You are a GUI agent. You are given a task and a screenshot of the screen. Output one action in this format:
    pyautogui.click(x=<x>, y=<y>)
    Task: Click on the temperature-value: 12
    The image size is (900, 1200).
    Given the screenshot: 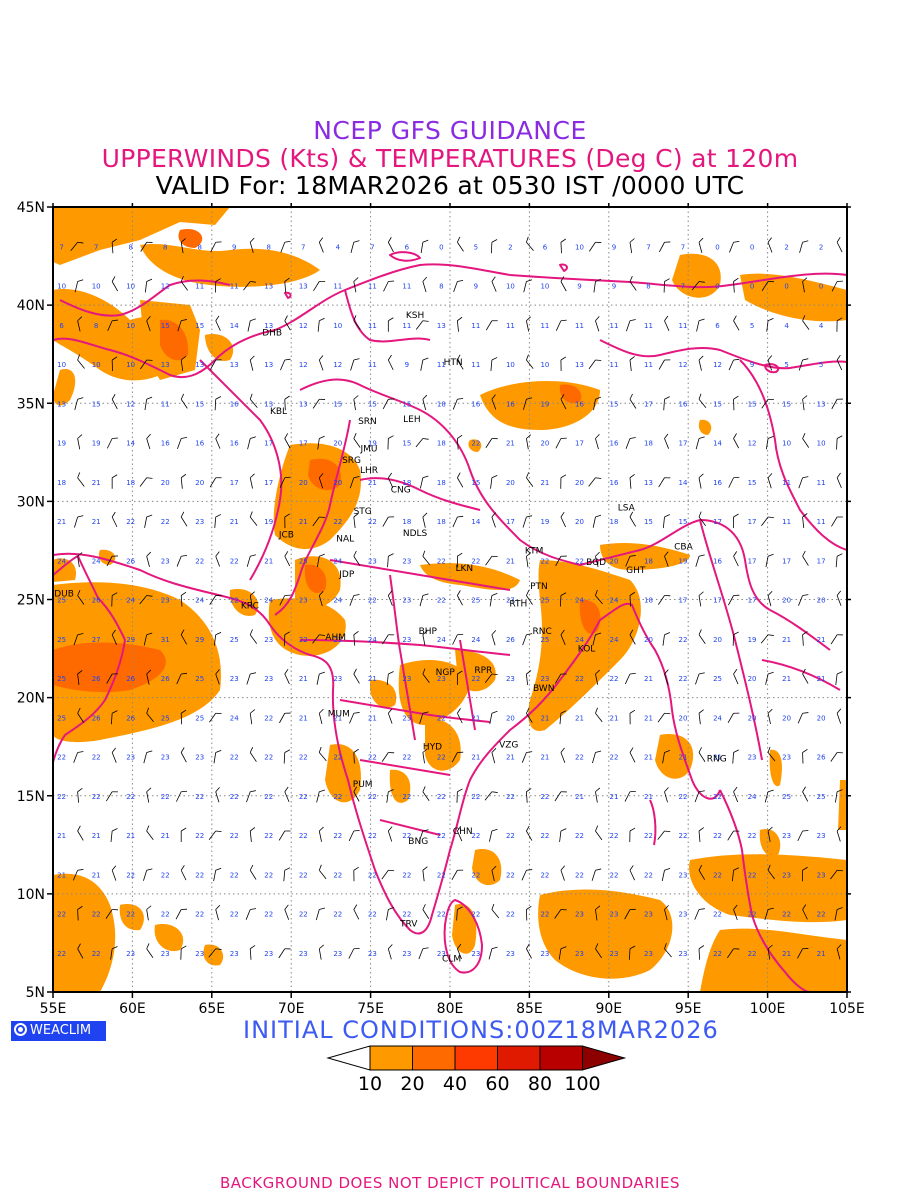 What is the action you would take?
    pyautogui.click(x=130, y=404)
    